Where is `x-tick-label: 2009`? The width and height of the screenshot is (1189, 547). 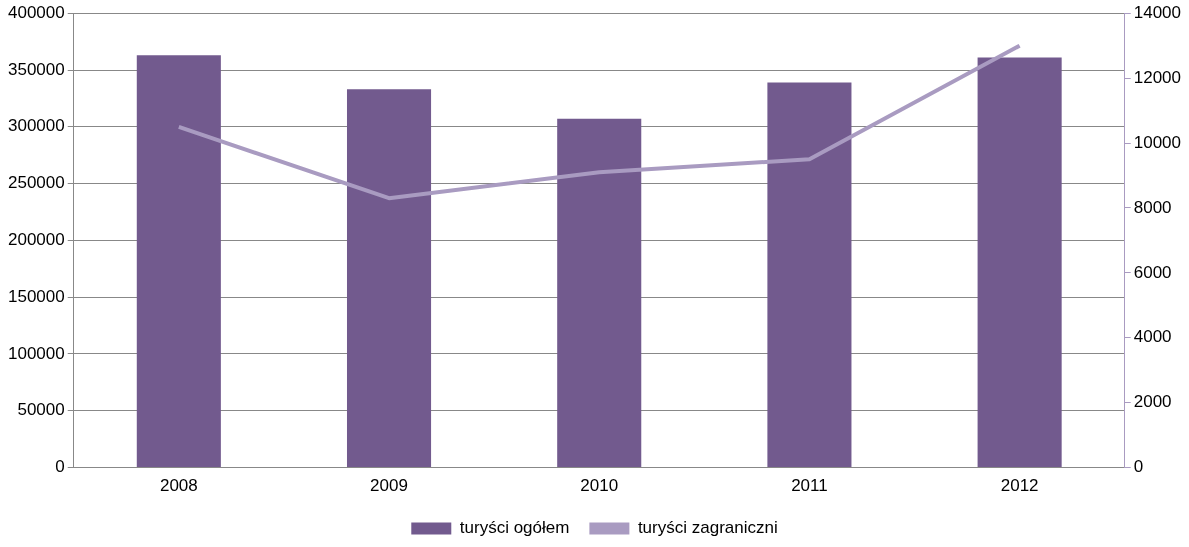 x-tick-label: 2009 is located at coordinates (389, 486).